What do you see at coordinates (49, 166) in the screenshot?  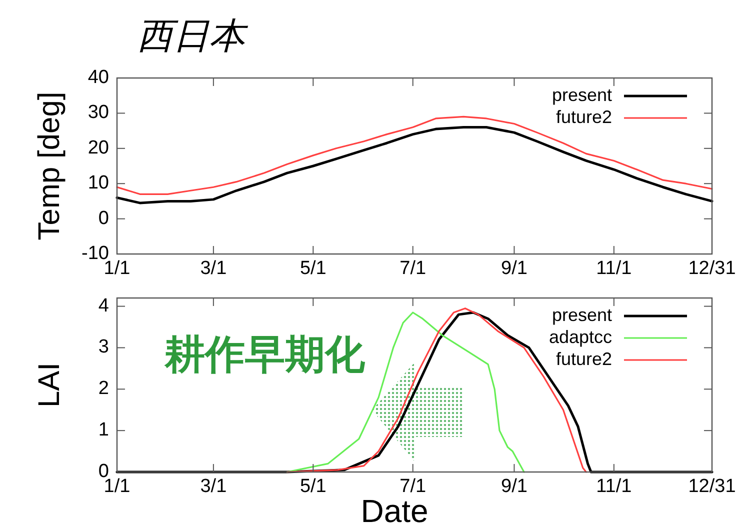 I see `y-axis-title: Temp [deg]` at bounding box center [49, 166].